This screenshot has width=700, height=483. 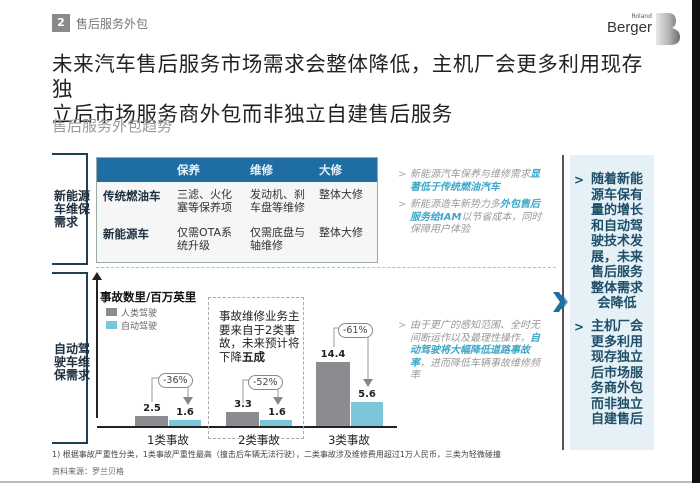 What do you see at coordinates (367, 414) in the screenshot?
I see `bar-auto-cat3` at bounding box center [367, 414].